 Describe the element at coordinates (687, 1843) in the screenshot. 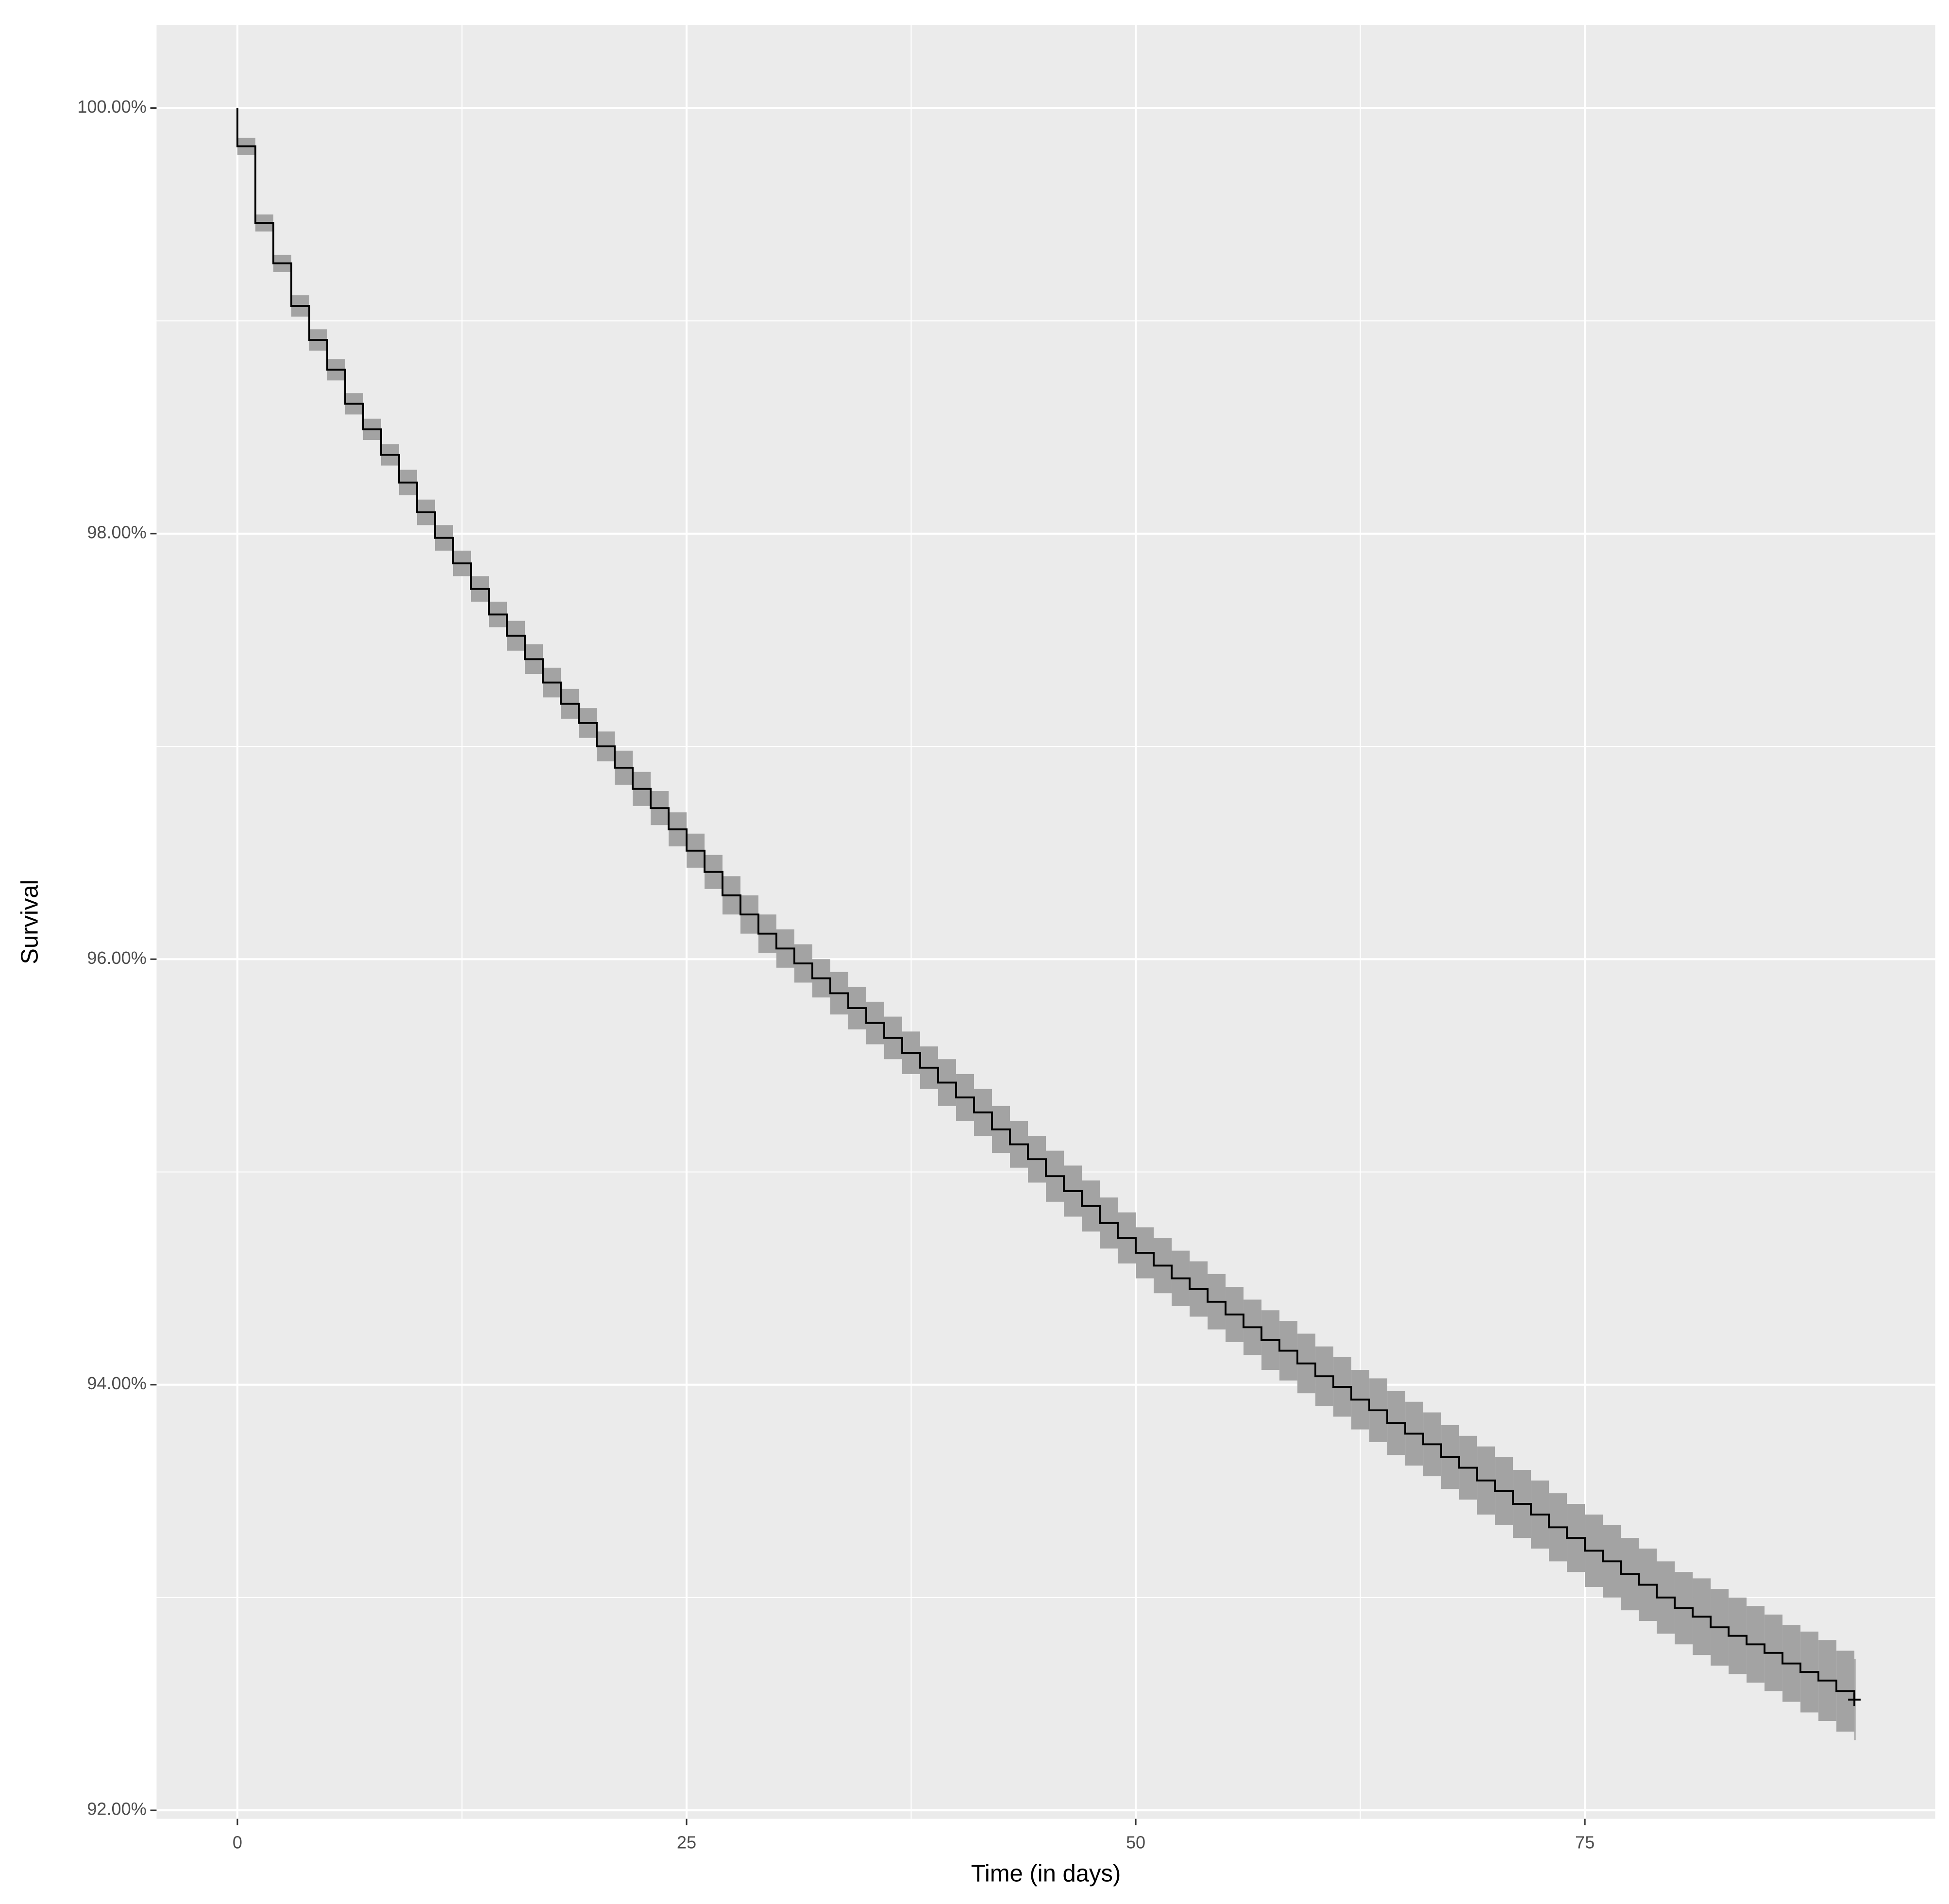

I see `x-tick-label: 25` at that location.